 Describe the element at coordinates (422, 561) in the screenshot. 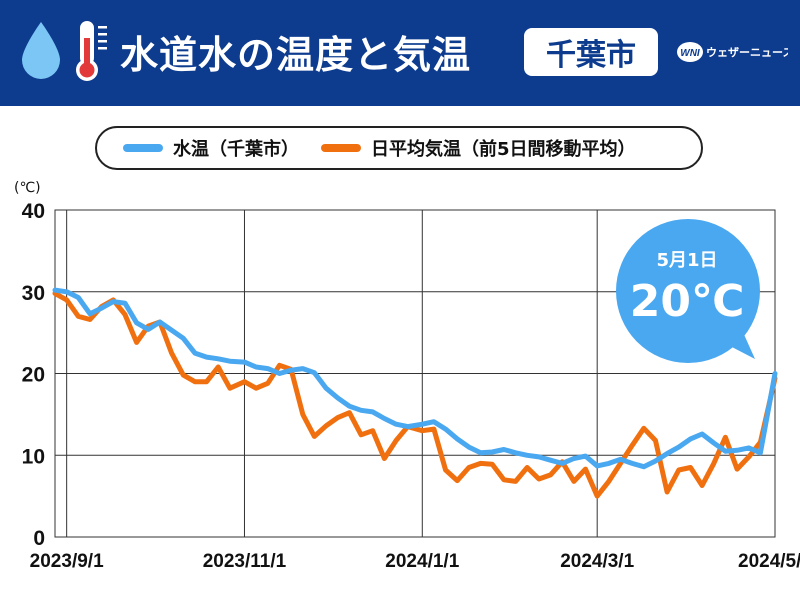

I see `x-tick-label: 2024/1/1` at that location.